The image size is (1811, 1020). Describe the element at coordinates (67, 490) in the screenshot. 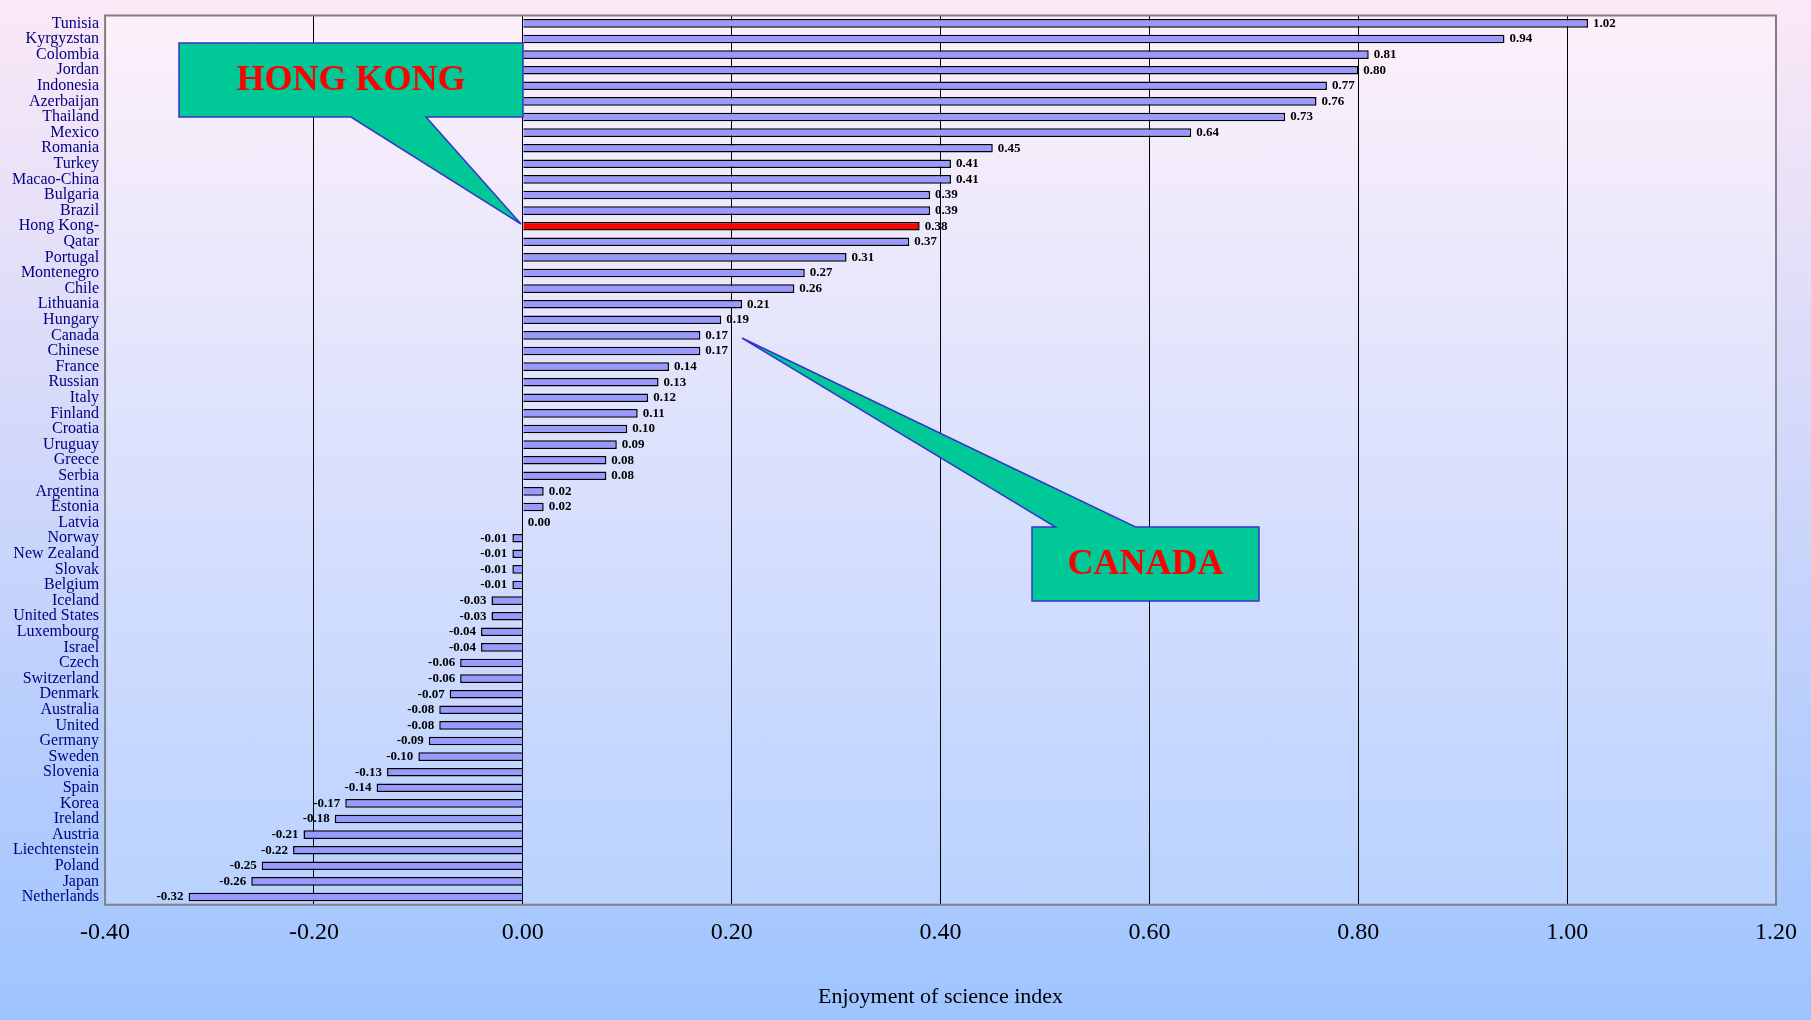

I see `y-tick-label: Argentina` at that location.